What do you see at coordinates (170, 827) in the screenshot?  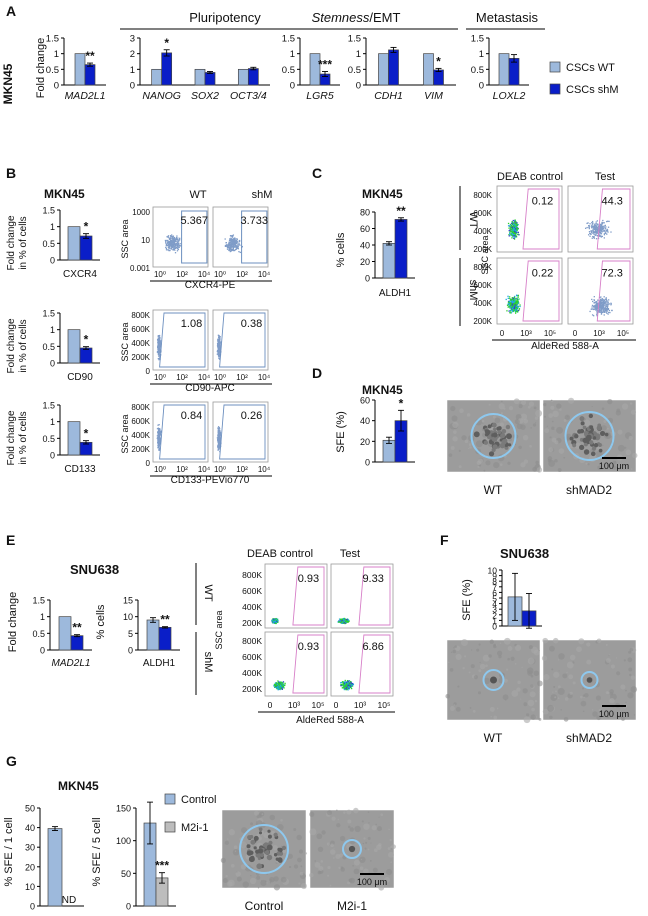 I see `legend-swatch` at bounding box center [170, 827].